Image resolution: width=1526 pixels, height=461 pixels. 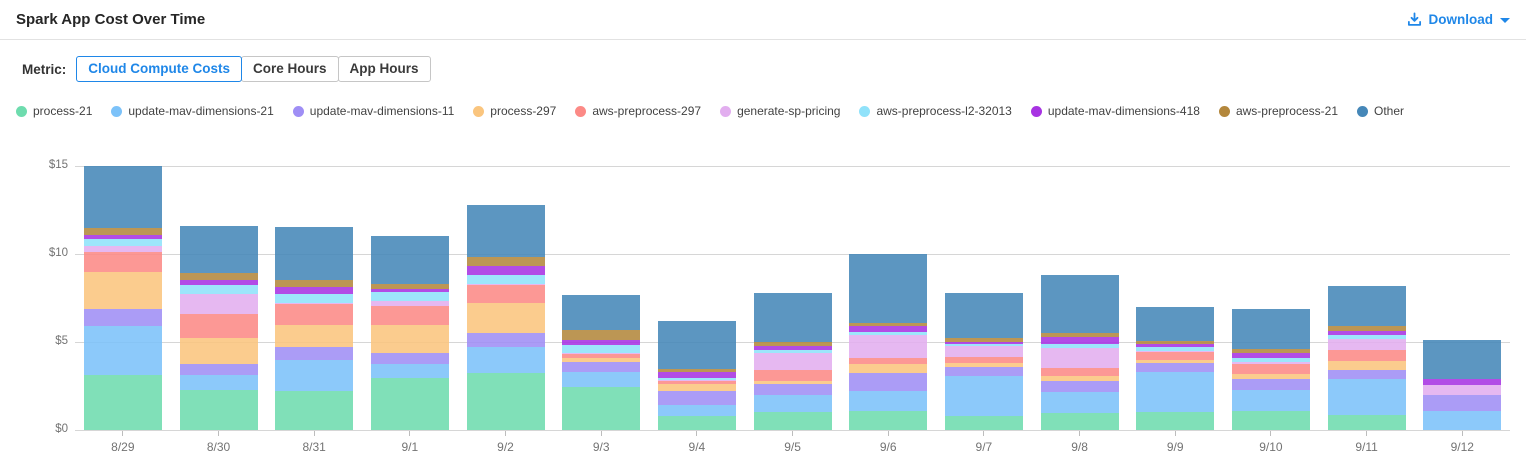 I want to click on legend-item-process-21: process-21, so click(x=54, y=111).